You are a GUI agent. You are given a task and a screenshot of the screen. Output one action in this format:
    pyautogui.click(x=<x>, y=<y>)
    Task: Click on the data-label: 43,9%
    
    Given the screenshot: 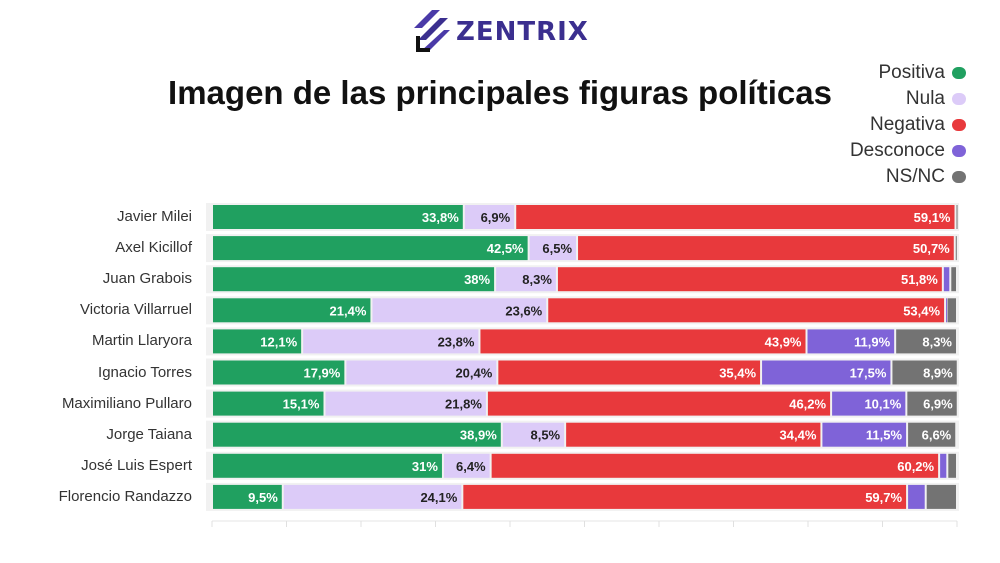 What is the action you would take?
    pyautogui.click(x=783, y=341)
    